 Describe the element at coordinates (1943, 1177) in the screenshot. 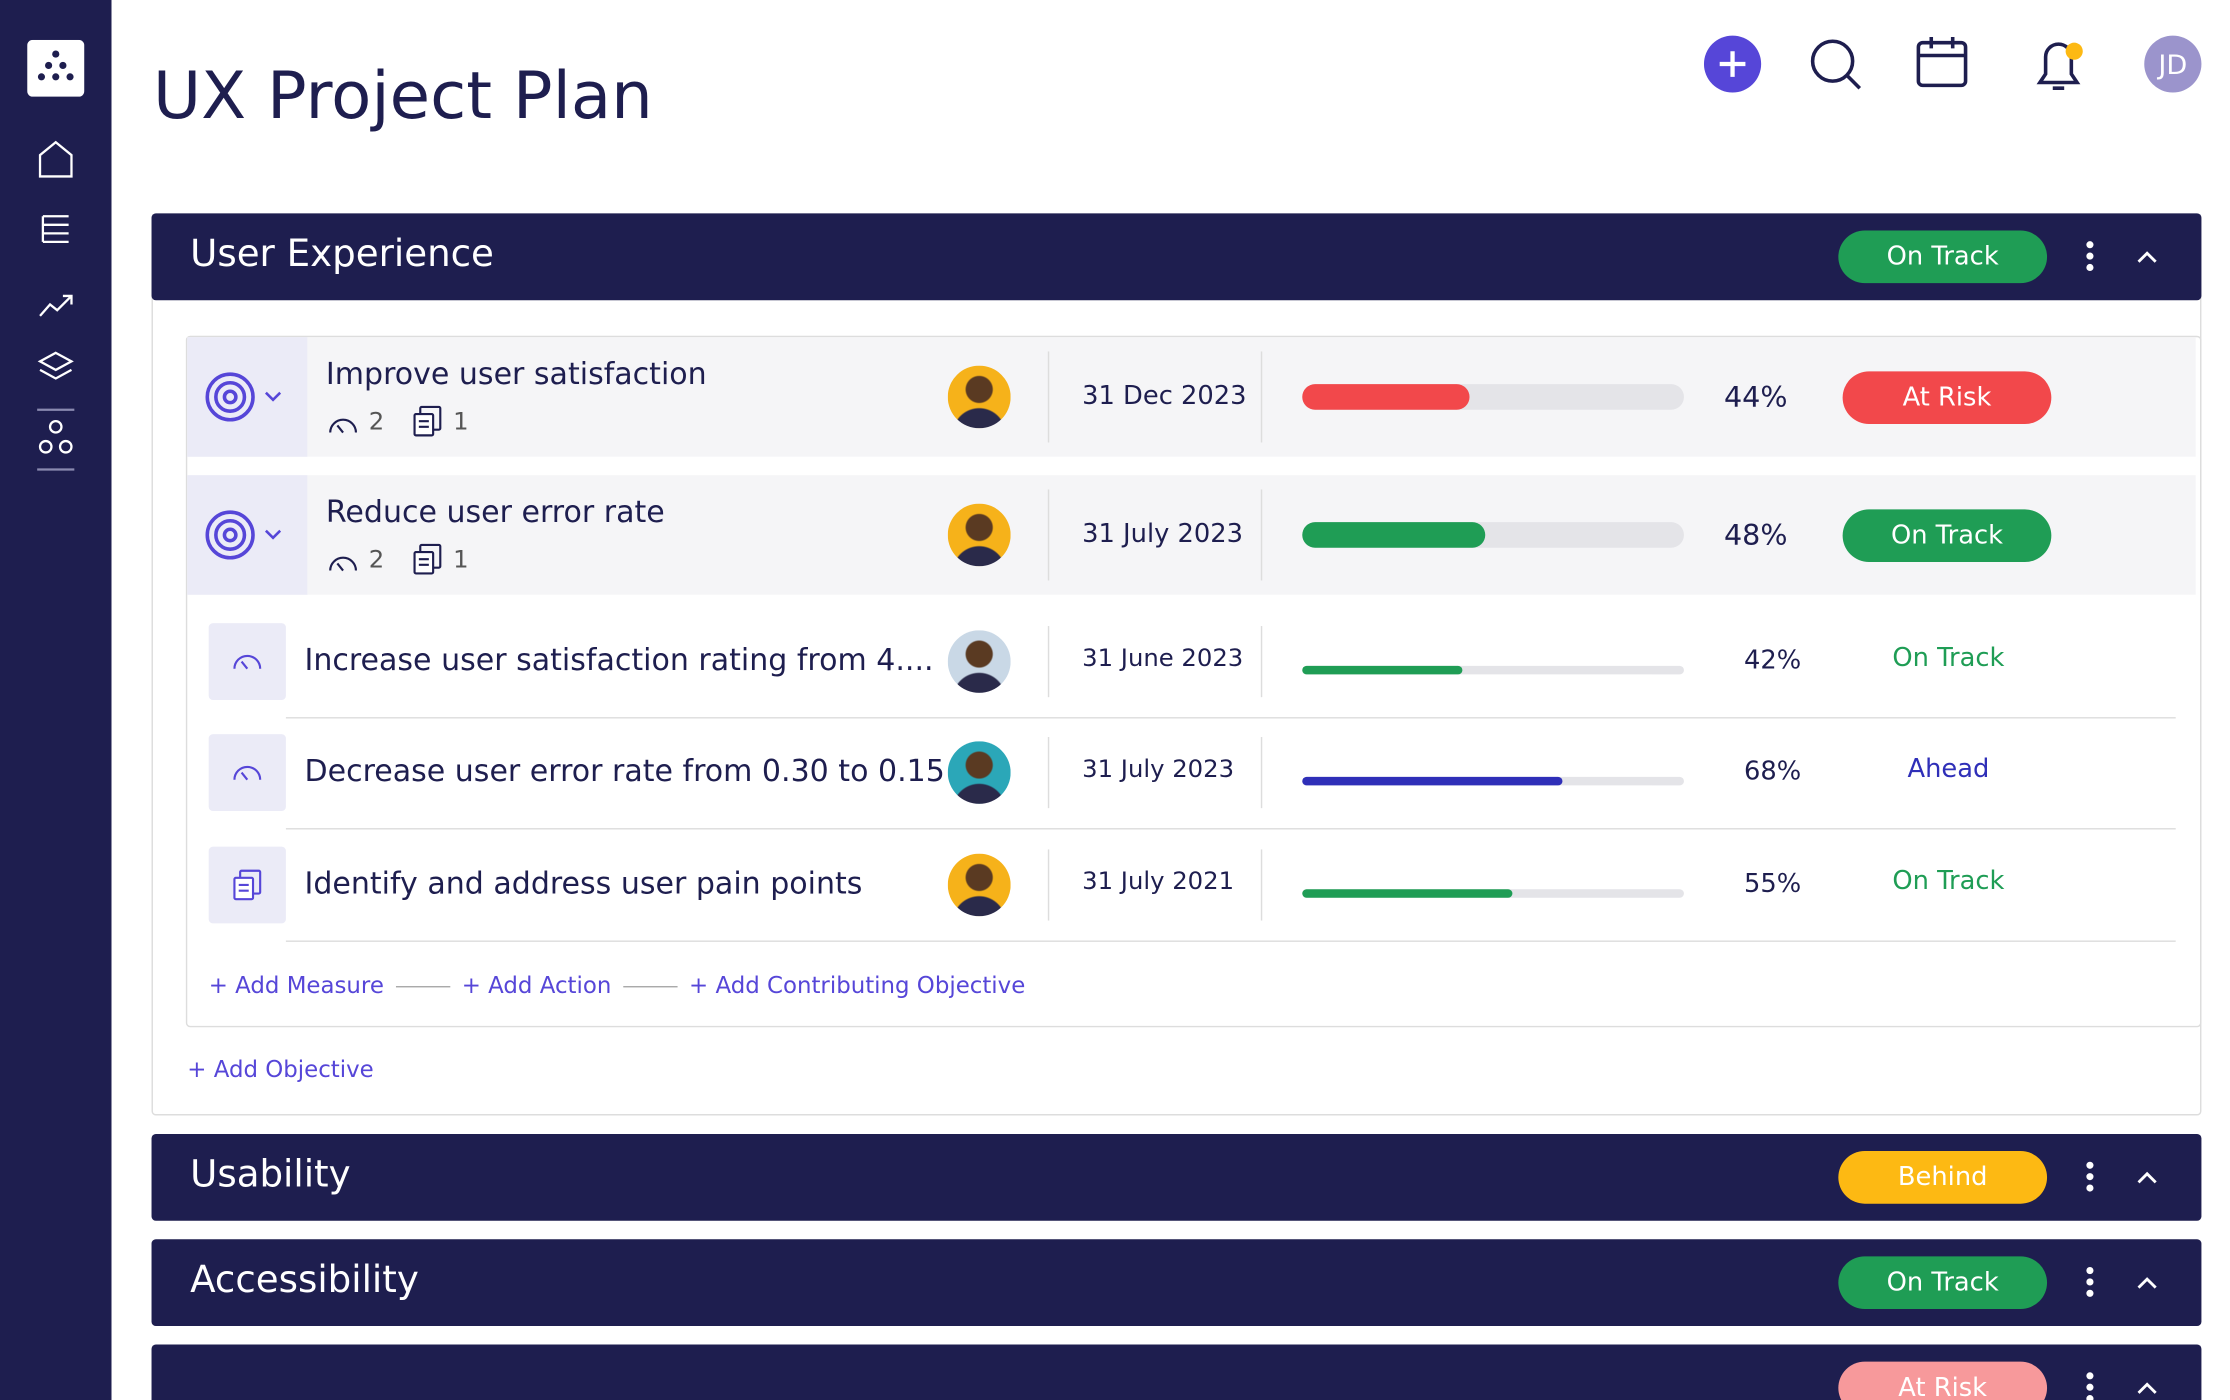

I see `status-badge: Behind` at that location.